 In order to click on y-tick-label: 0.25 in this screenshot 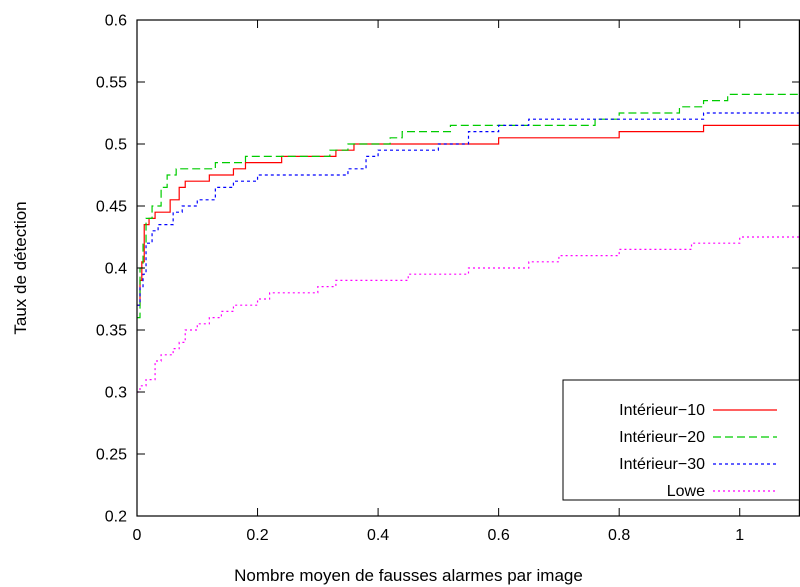, I will do `click(111, 455)`.